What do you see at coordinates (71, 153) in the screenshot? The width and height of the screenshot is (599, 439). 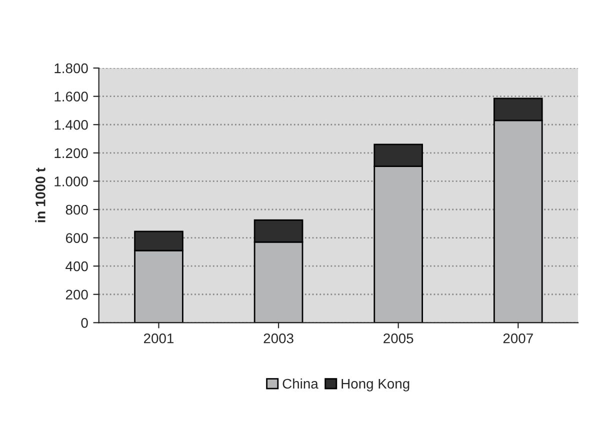 I see `y-tick-label: 1.200` at bounding box center [71, 153].